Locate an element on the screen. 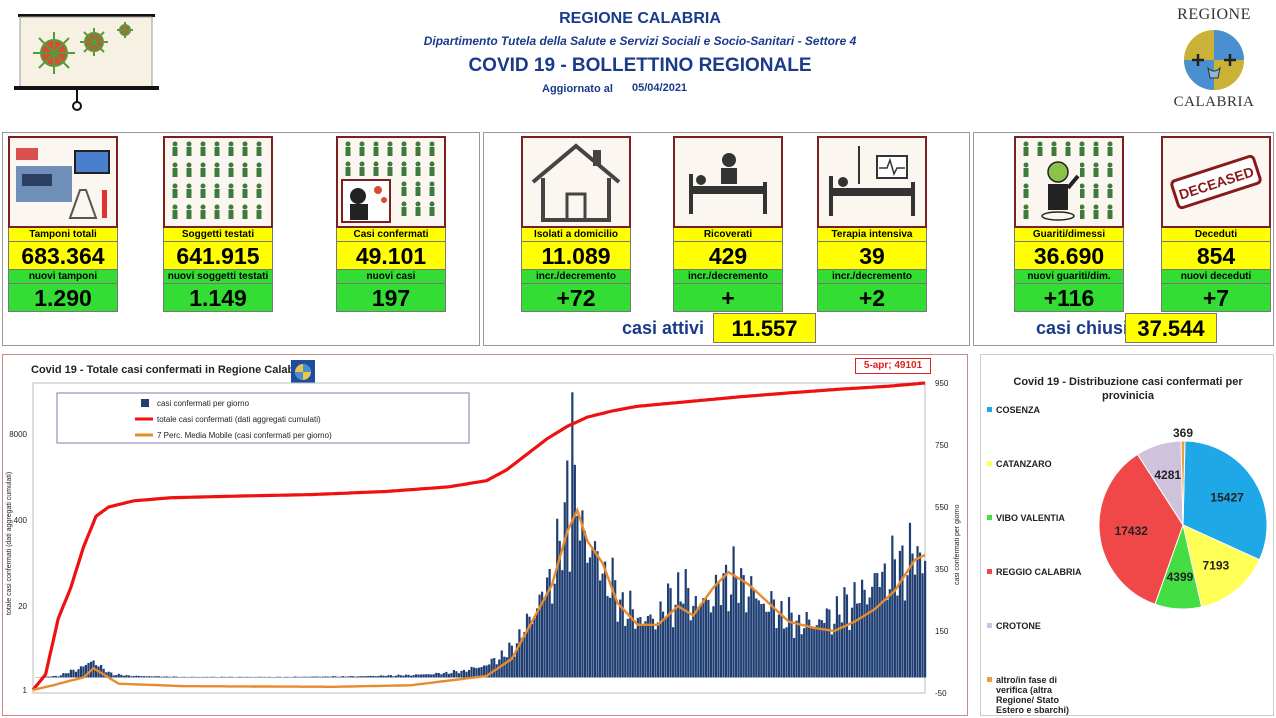 The width and height of the screenshot is (1276, 718). right-axis-tick: 150 is located at coordinates (942, 631).